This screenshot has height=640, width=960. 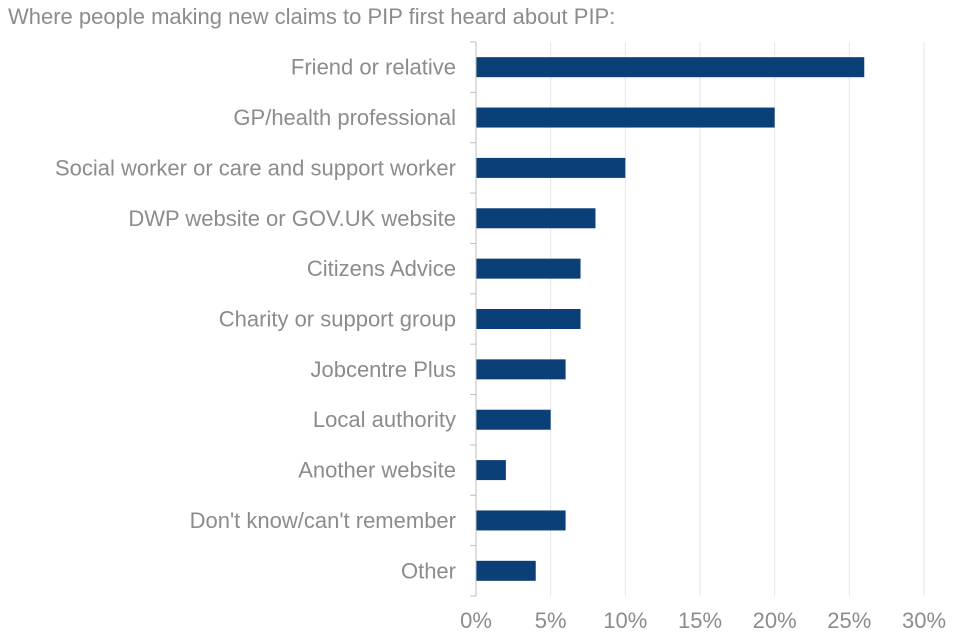 I want to click on x-tick-label: 0%, so click(x=476, y=620).